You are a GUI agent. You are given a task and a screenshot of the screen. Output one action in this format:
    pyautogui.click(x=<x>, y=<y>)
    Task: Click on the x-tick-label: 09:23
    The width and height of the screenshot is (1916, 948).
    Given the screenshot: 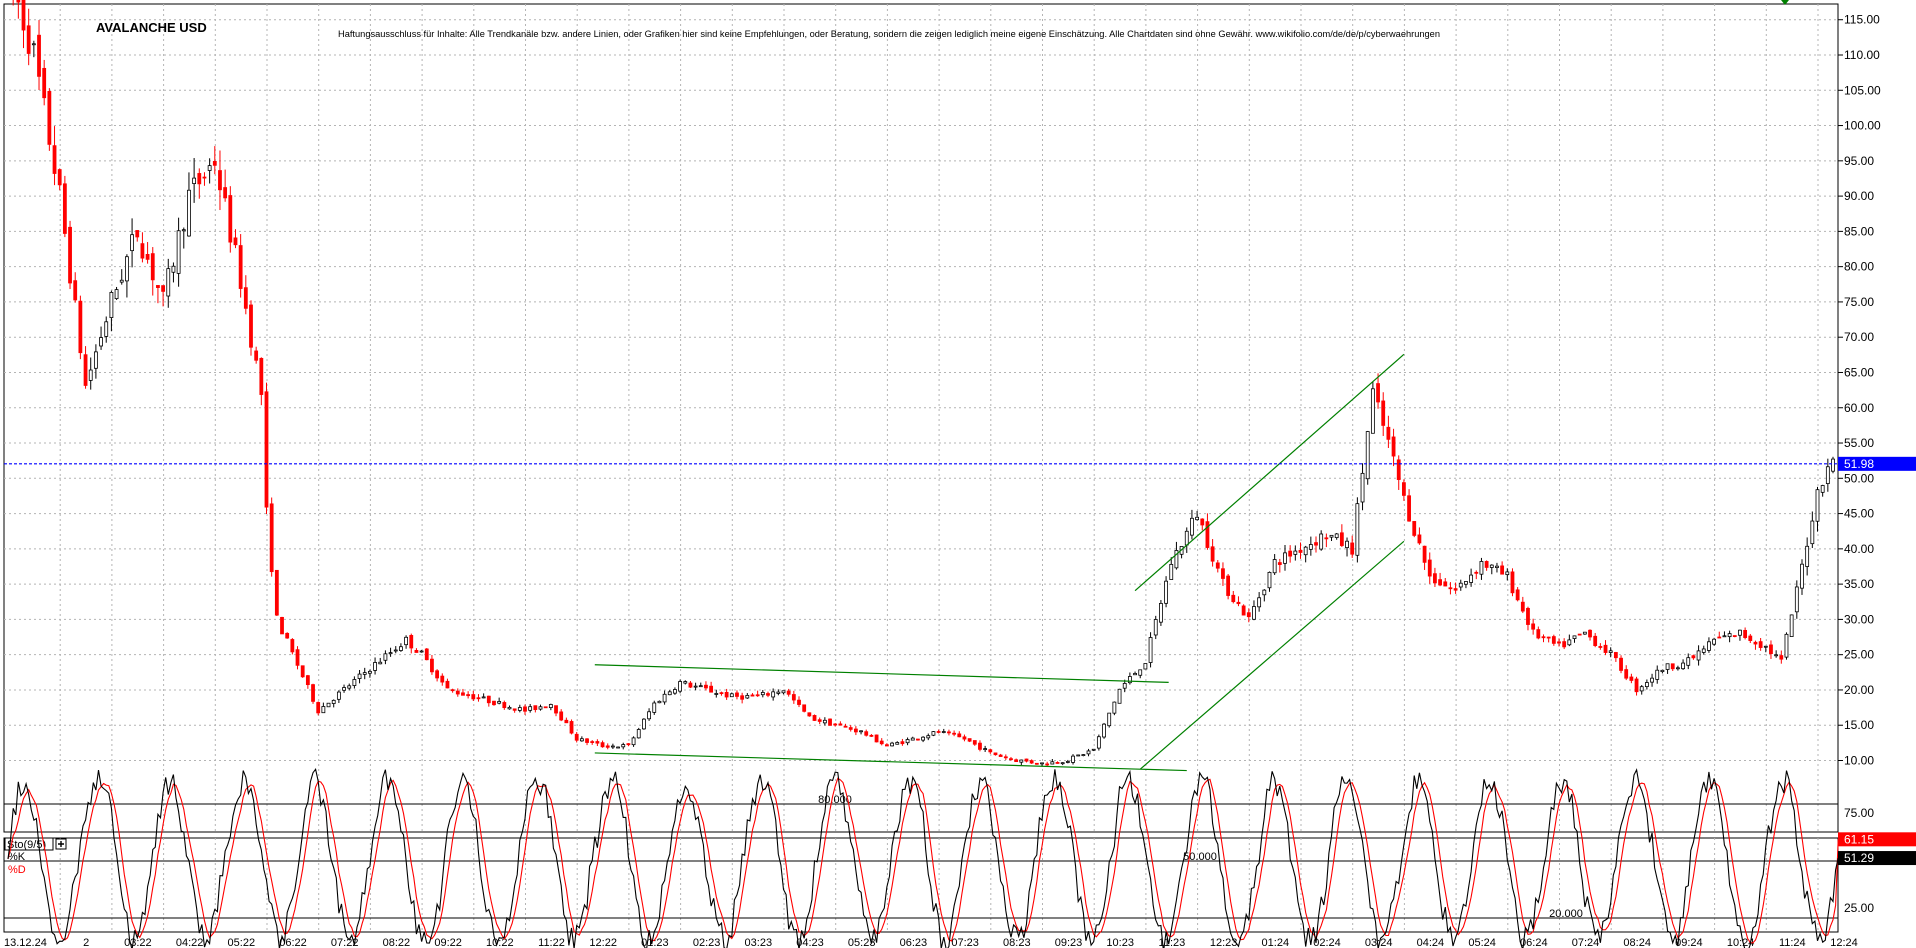 What is the action you would take?
    pyautogui.click(x=1069, y=942)
    